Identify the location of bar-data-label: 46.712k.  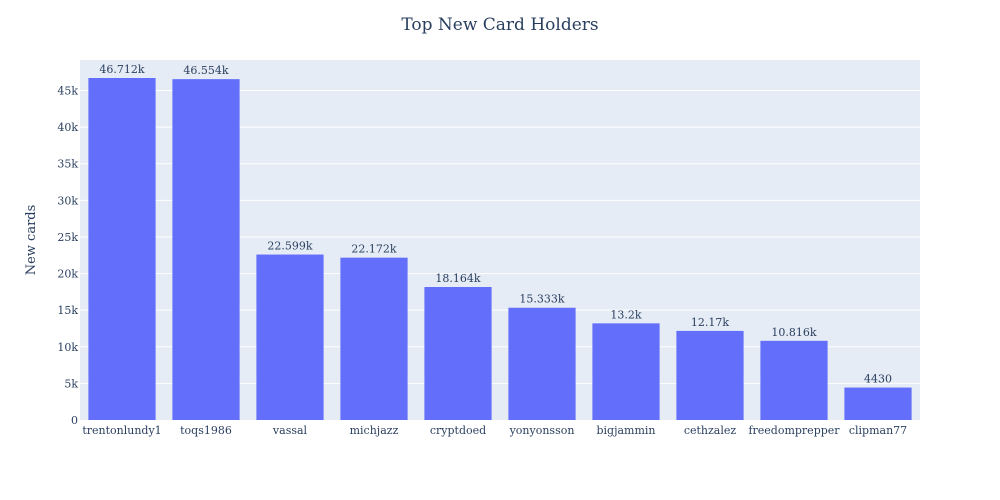
(121, 69).